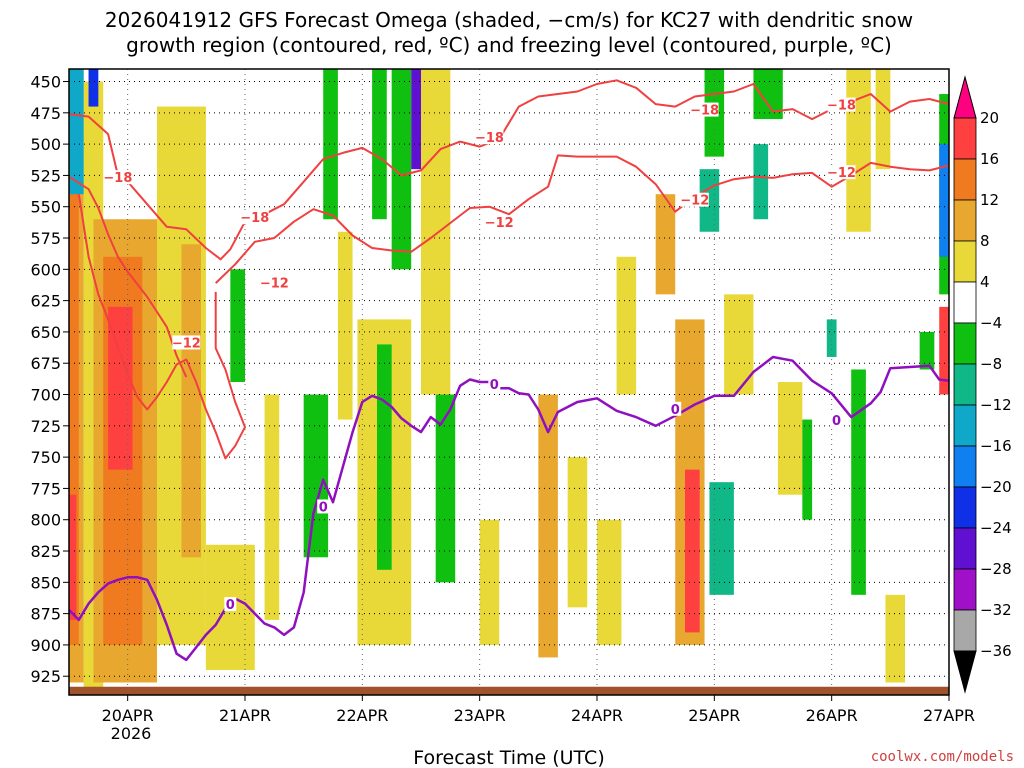  I want to click on colorbar-tick-label: −16, so click(996, 446).